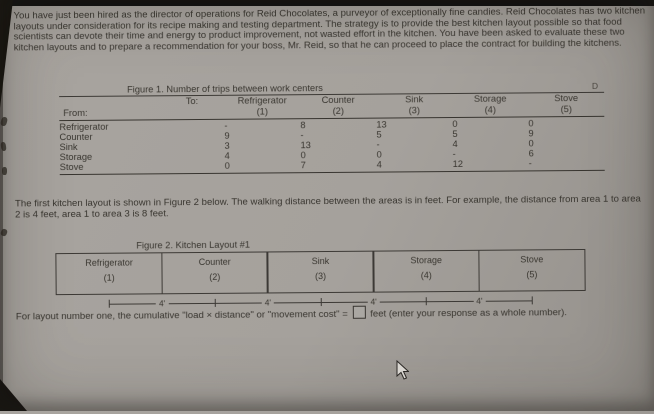 This screenshot has height=414, width=654. I want to click on figure2-caption: Figure 2. Kitchen Layout #1, so click(193, 245).